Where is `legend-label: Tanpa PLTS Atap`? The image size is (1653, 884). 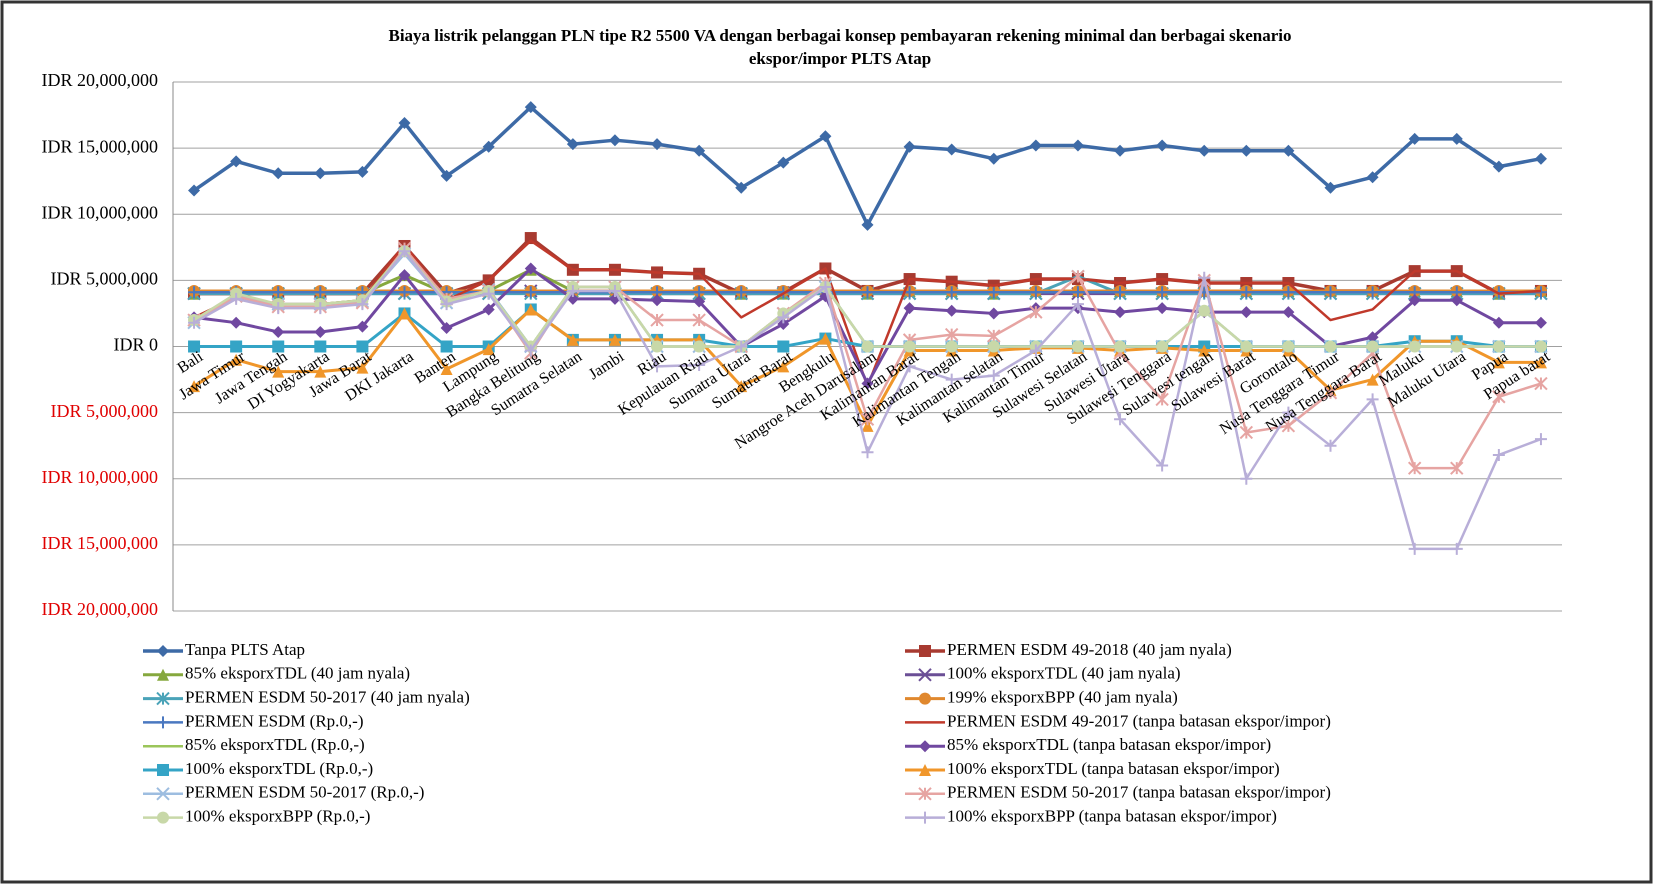
legend-label: Tanpa PLTS Atap is located at coordinates (245, 649).